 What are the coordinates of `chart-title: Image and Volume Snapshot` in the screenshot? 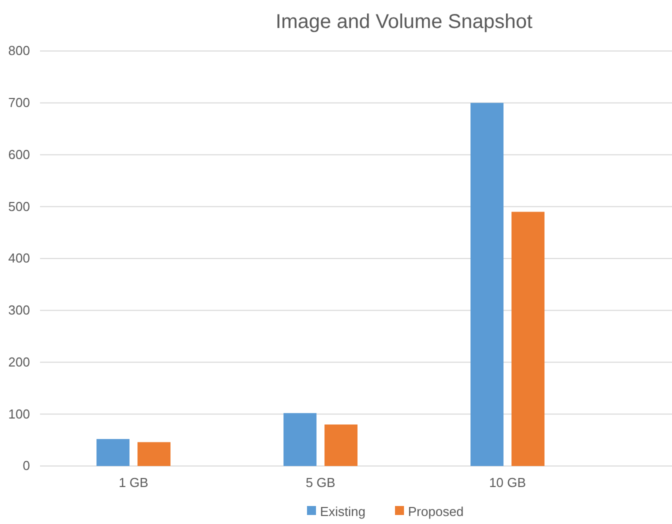 It's located at (404, 22).